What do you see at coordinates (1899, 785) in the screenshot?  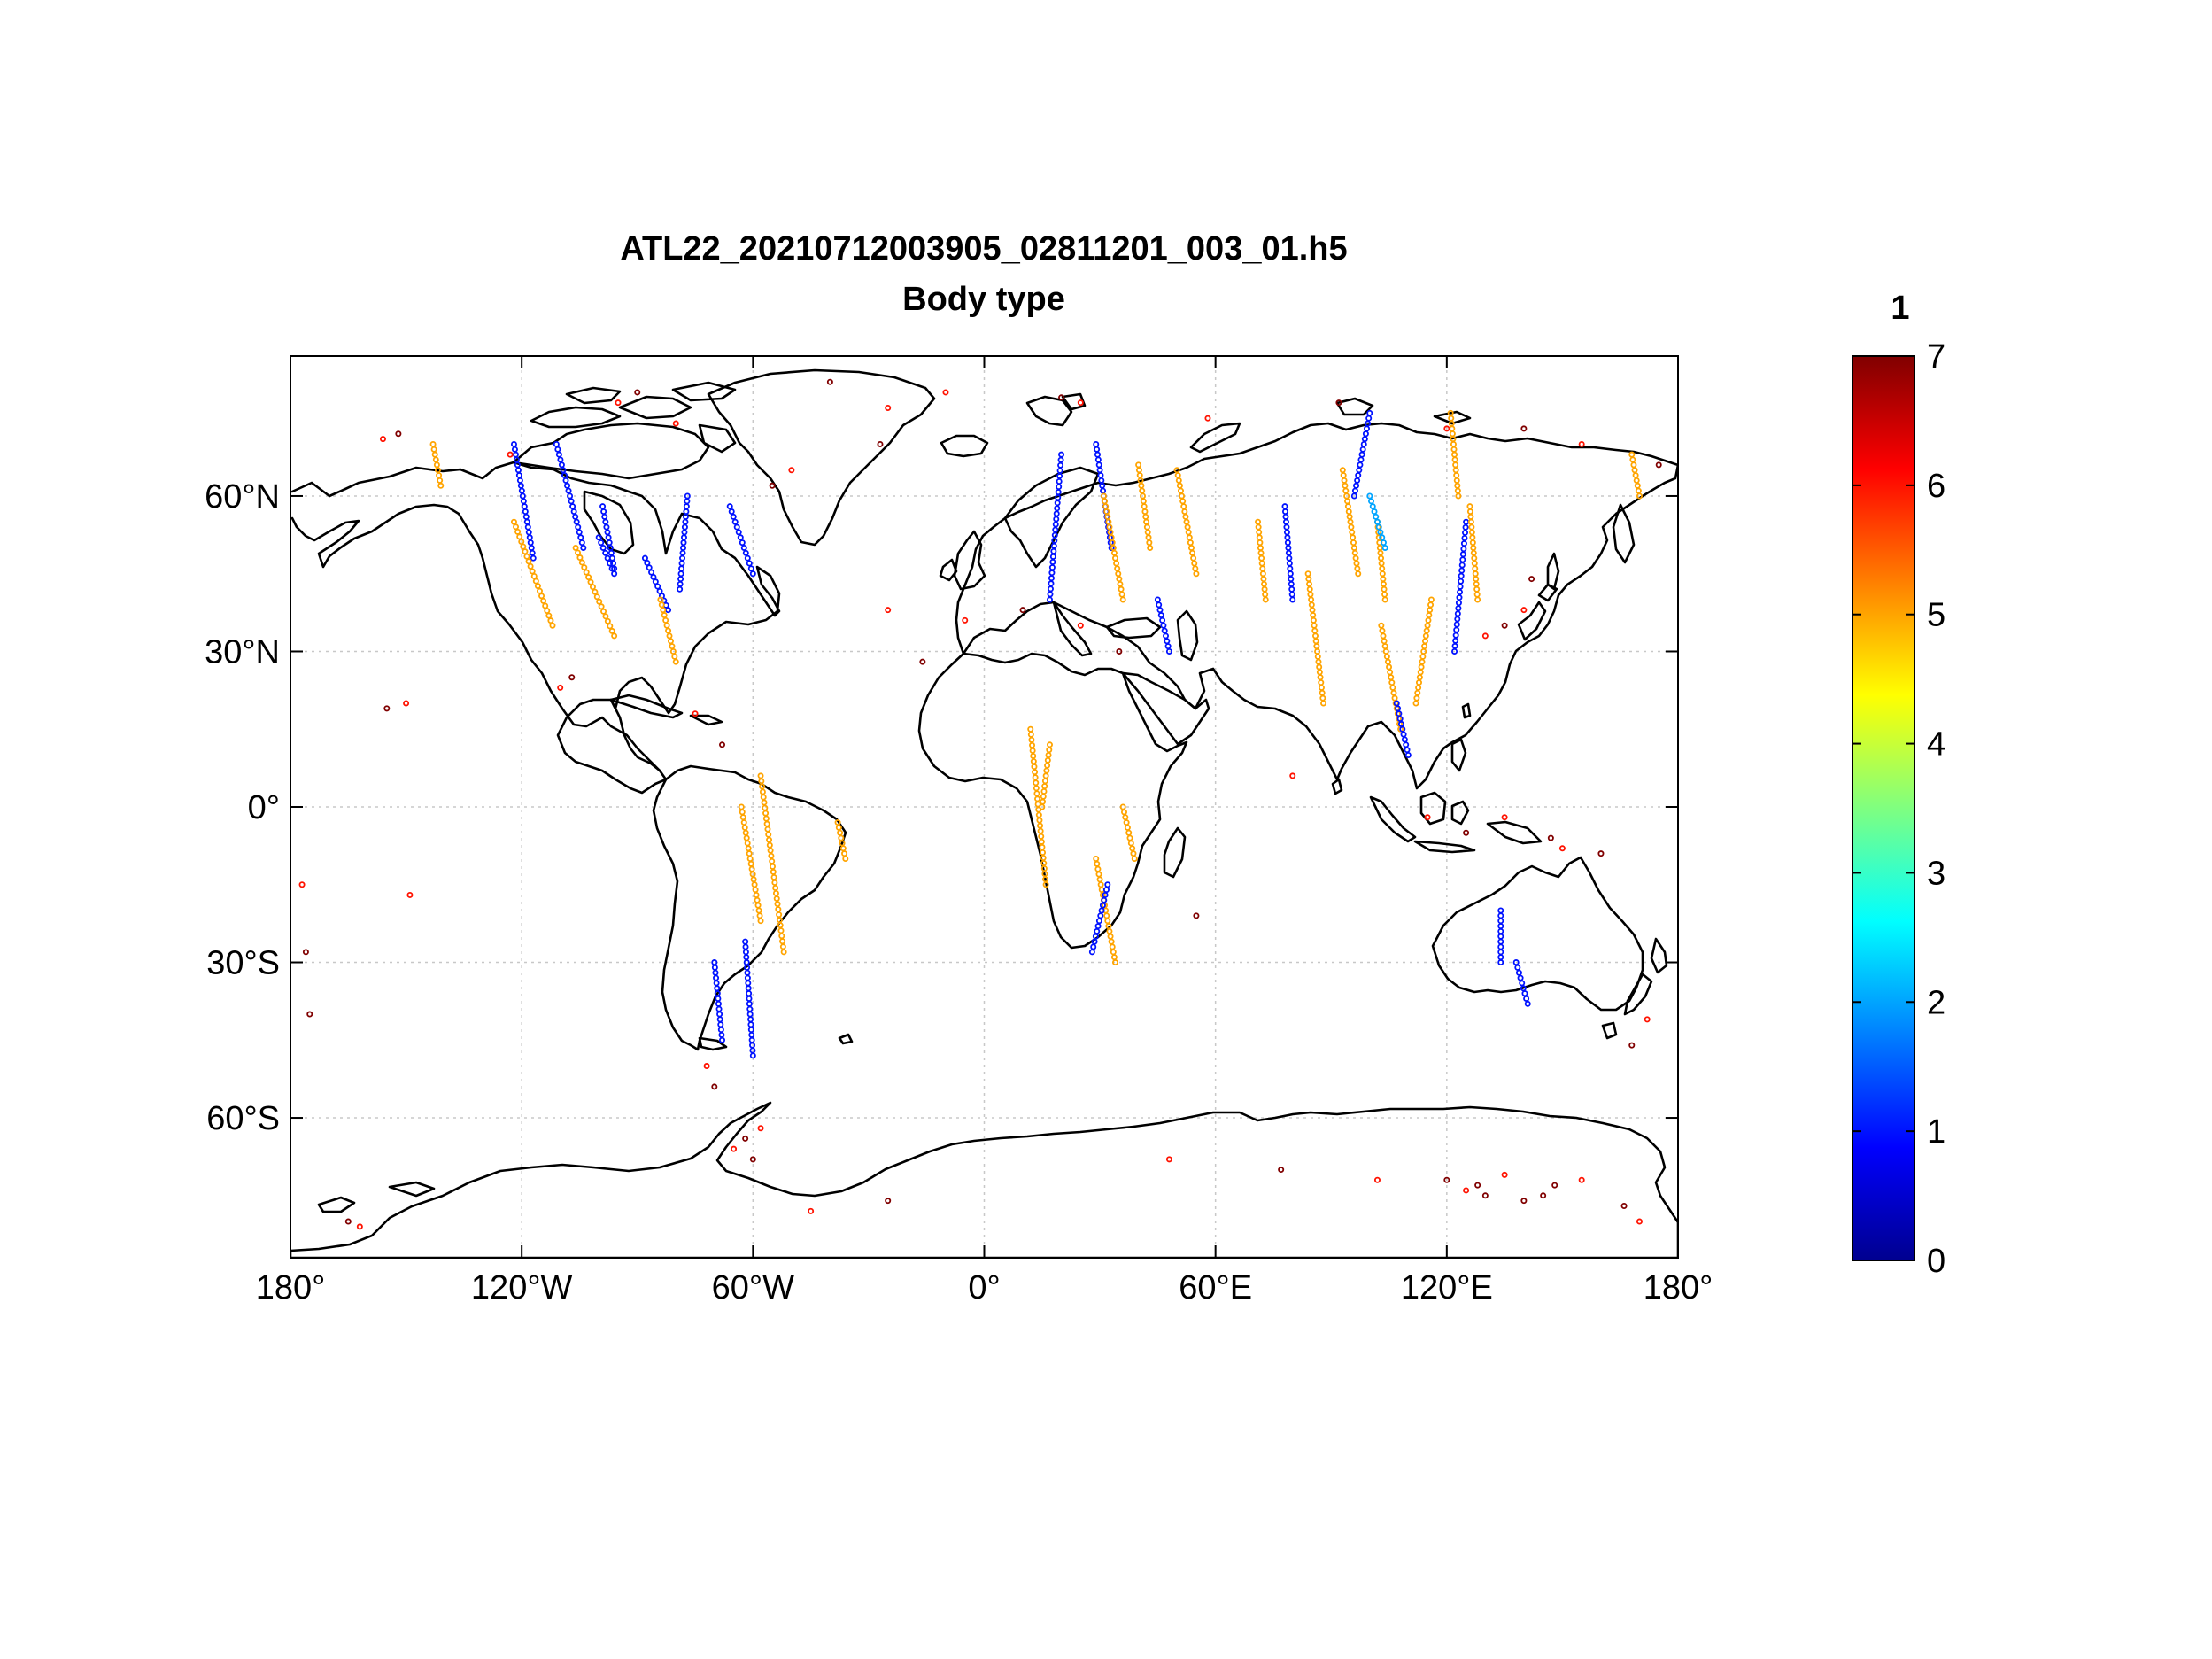 I see `colorbar: 1 0 1 2 3 4 5 6 7` at bounding box center [1899, 785].